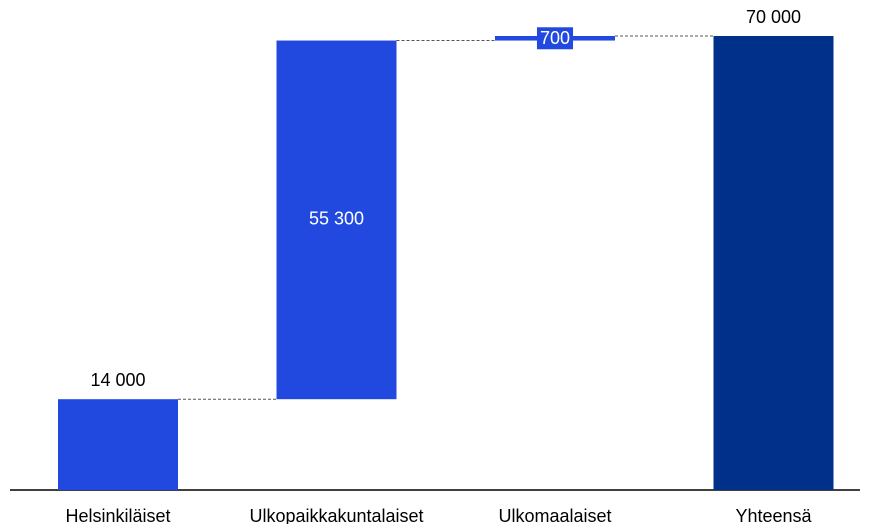 Image resolution: width=874 pixels, height=524 pixels. Describe the element at coordinates (554, 515) in the screenshot. I see `x-tick-label: Ulkomaalaiset` at that location.